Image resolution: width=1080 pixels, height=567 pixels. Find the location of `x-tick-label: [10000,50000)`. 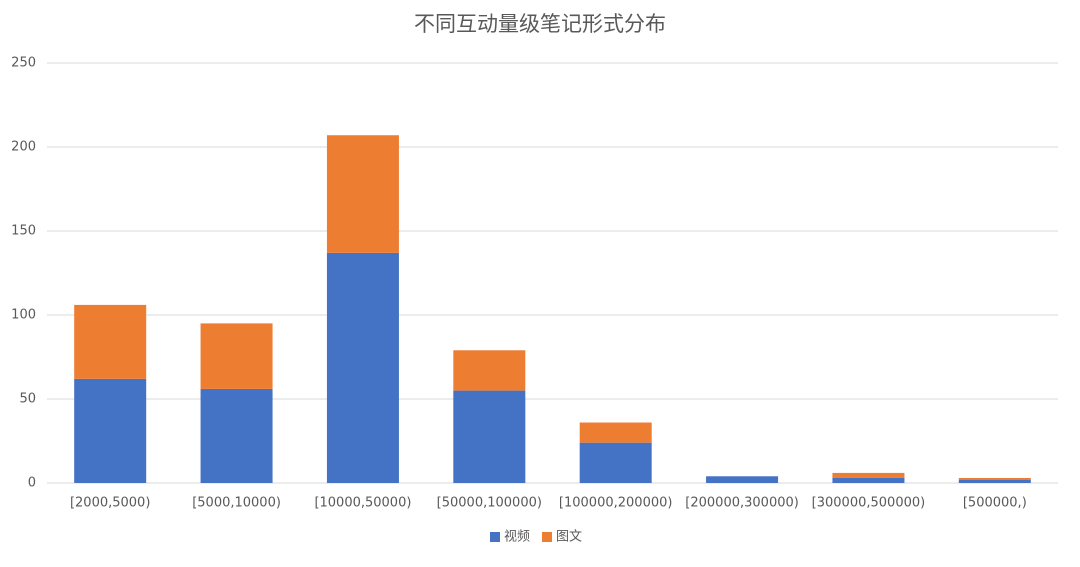

x-tick-label: [10000,50000) is located at coordinates (362, 503).